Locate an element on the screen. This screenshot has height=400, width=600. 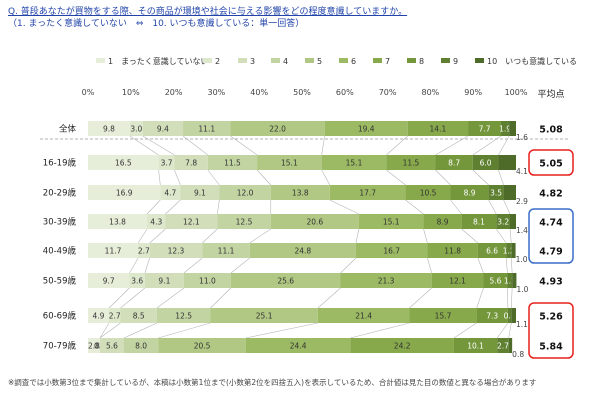
x-tick-label: 0% is located at coordinates (88, 92).